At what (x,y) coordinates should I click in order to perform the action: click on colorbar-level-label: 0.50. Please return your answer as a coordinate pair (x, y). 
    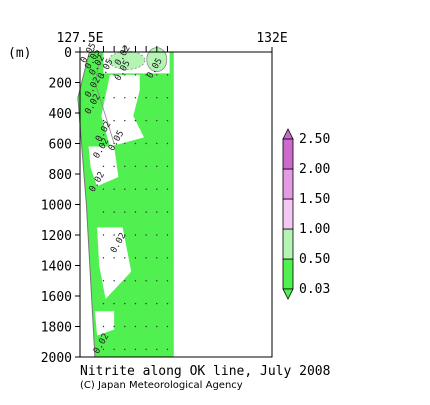
    Looking at the image, I should click on (314, 259).